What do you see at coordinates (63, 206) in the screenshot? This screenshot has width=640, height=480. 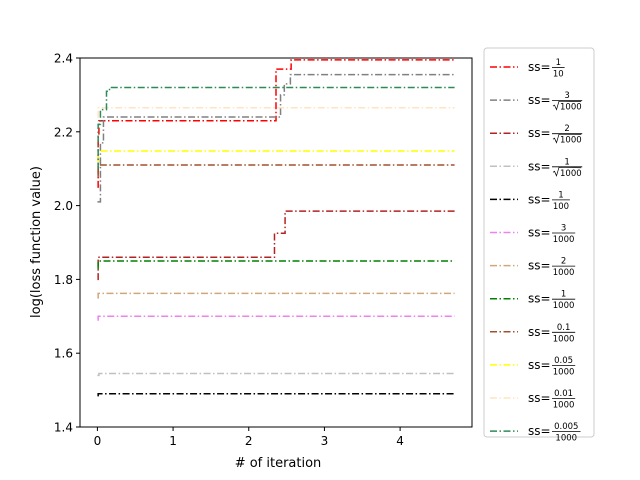 I see `y-tick-label: 2.0` at bounding box center [63, 206].